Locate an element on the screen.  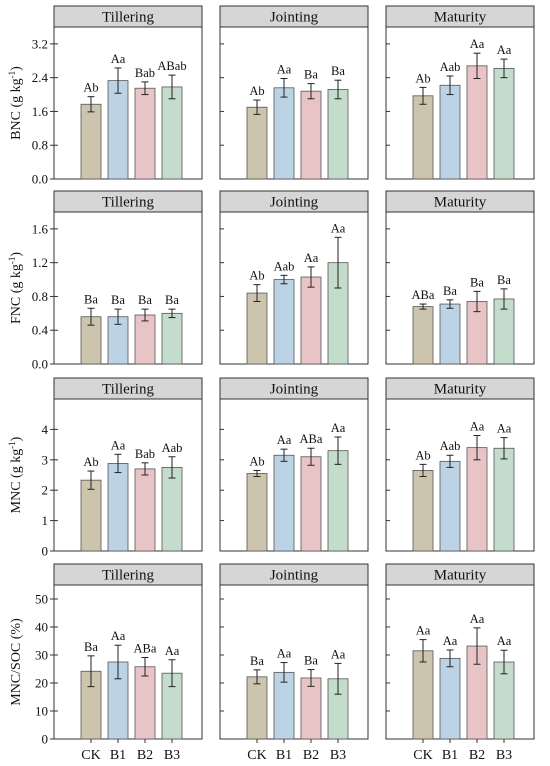
y-axis-label-main: MNC/SOC (%) is located at coordinates (16, 662).